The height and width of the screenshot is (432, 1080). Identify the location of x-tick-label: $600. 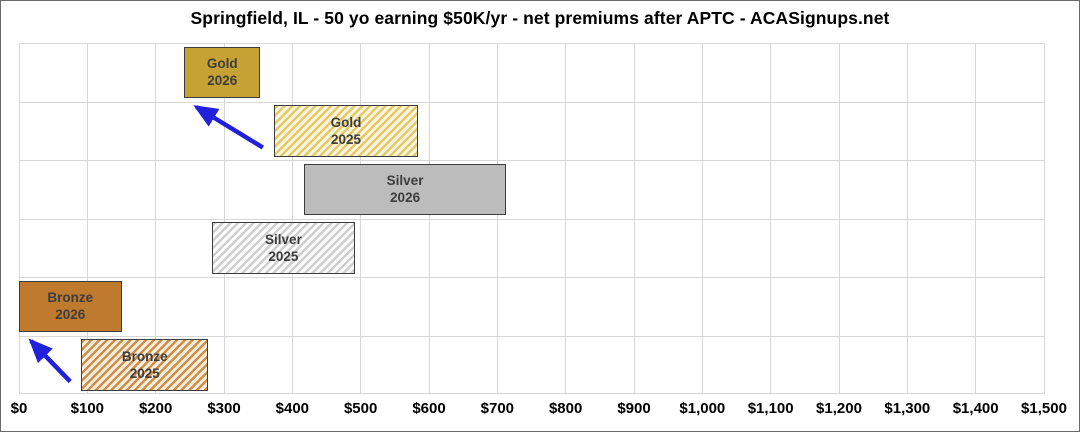
(429, 408).